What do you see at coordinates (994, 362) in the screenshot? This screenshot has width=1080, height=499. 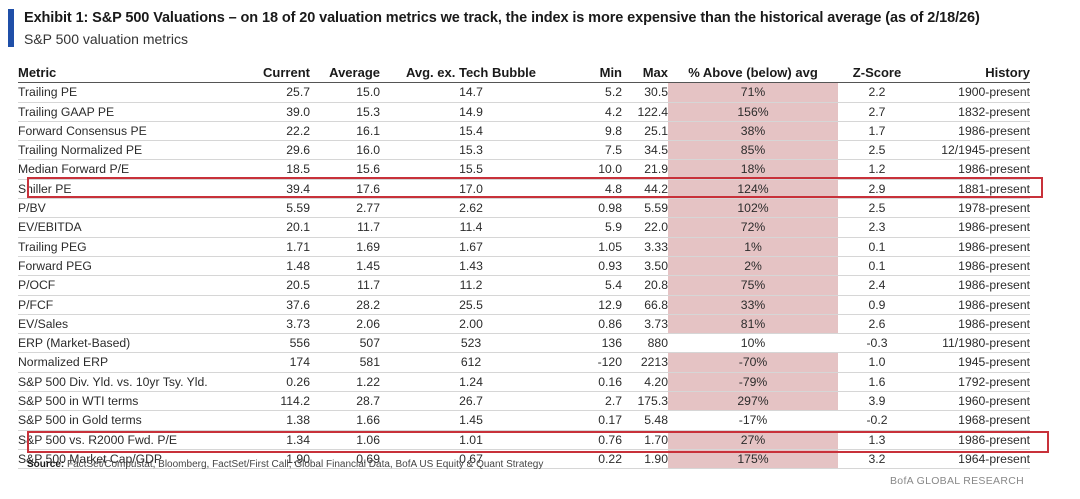 I see `cell-history: 1945-present` at bounding box center [994, 362].